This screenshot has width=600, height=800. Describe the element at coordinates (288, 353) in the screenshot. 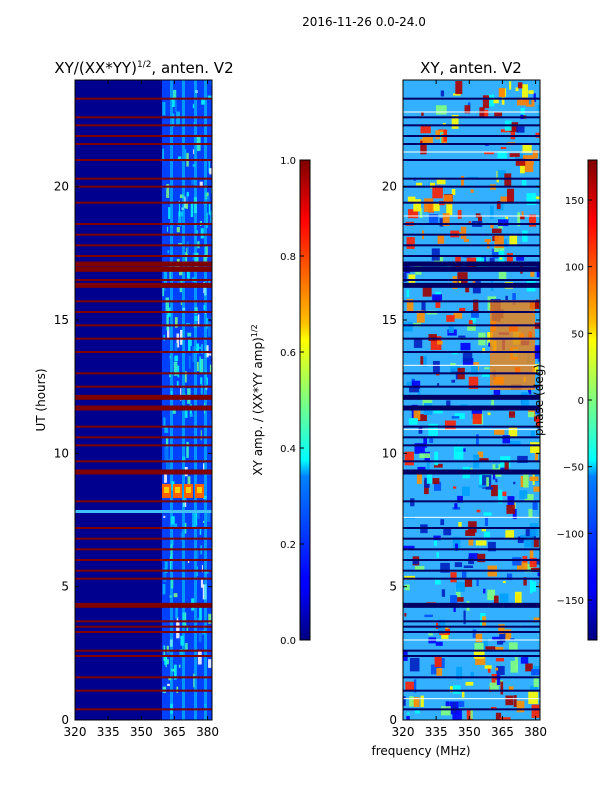

I see `amplitude-colorbar-tick-label: 0.6` at that location.